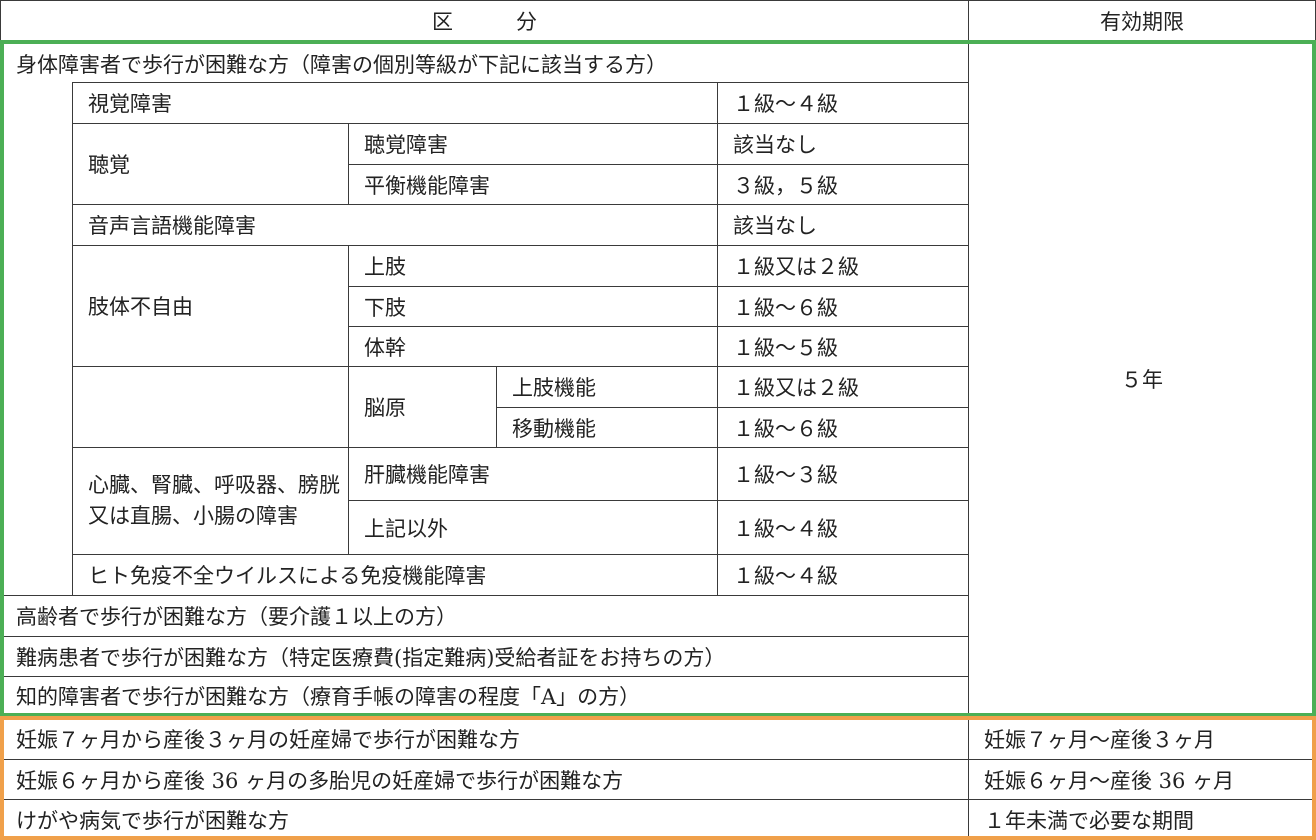  Describe the element at coordinates (533, 346) in the screenshot. I see `limb-trunk-label: 体幹` at that location.